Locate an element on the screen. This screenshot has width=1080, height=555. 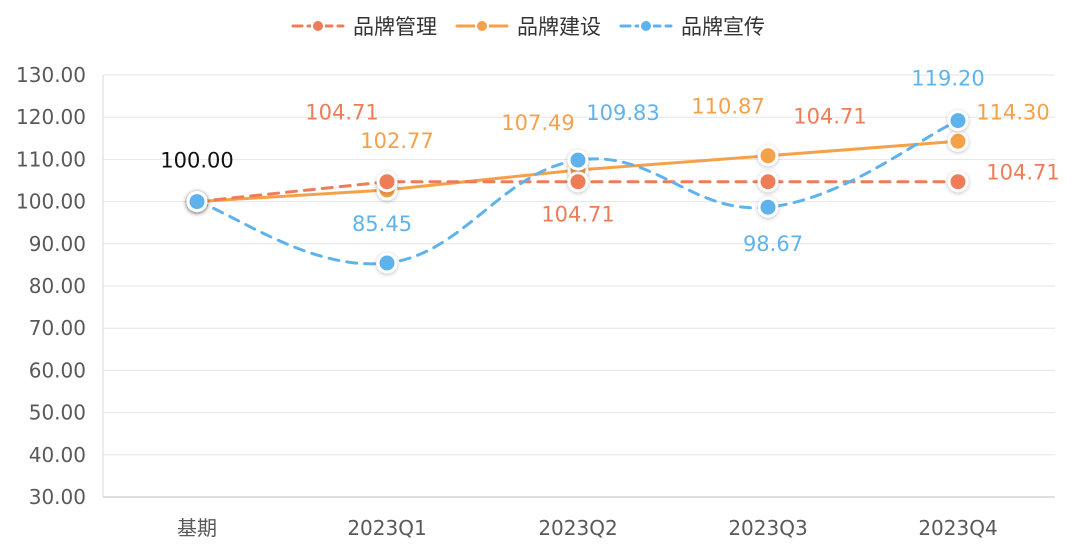
y-tick-label: 130.00 is located at coordinates (51, 75).